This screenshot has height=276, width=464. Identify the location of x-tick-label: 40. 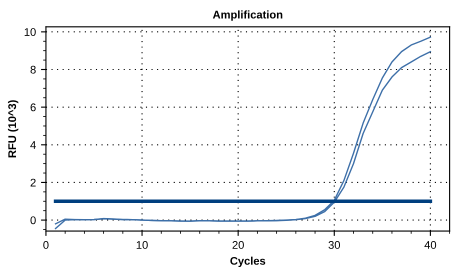
(430, 245).